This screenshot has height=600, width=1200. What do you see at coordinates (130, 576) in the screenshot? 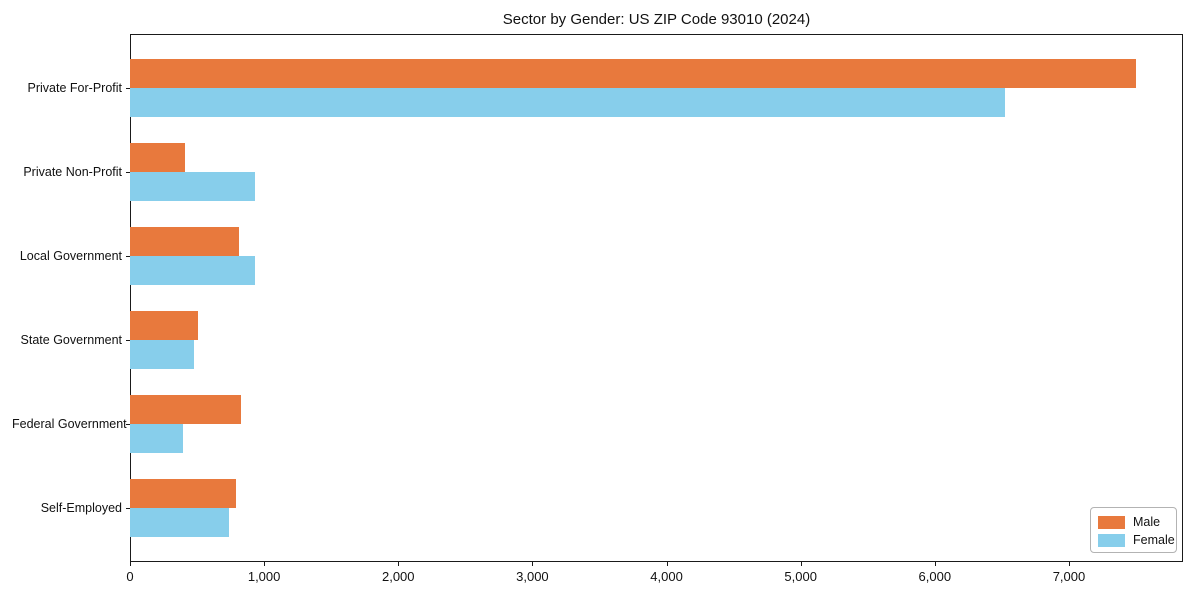
I see `x-tick-label: 0` at bounding box center [130, 576].